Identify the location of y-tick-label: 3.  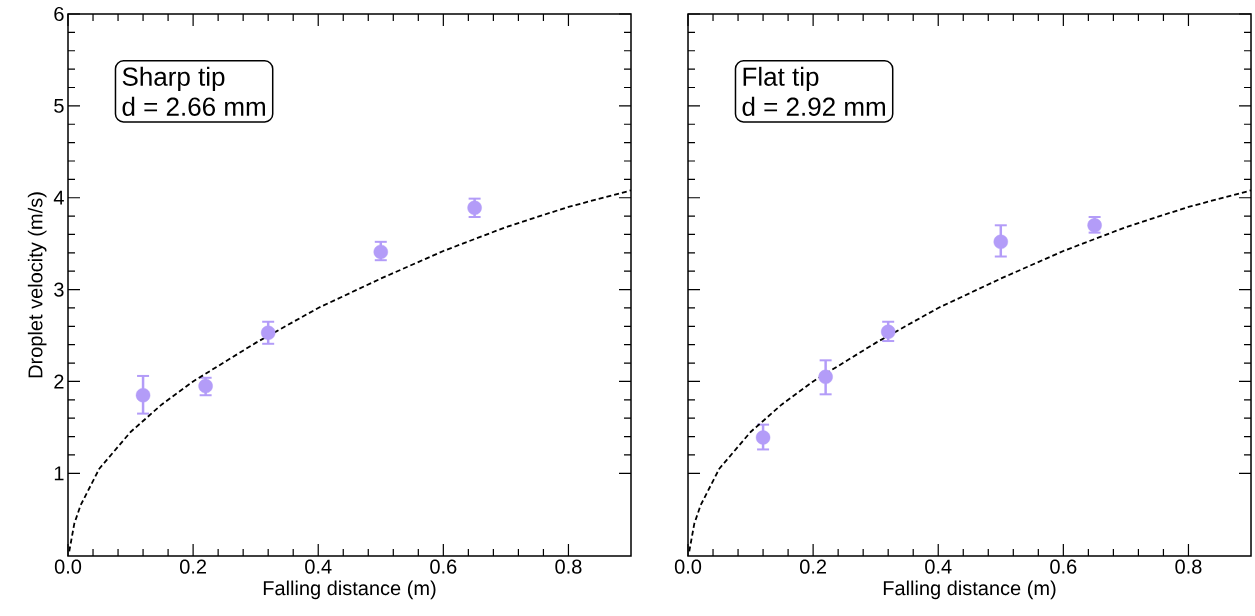
(59, 289).